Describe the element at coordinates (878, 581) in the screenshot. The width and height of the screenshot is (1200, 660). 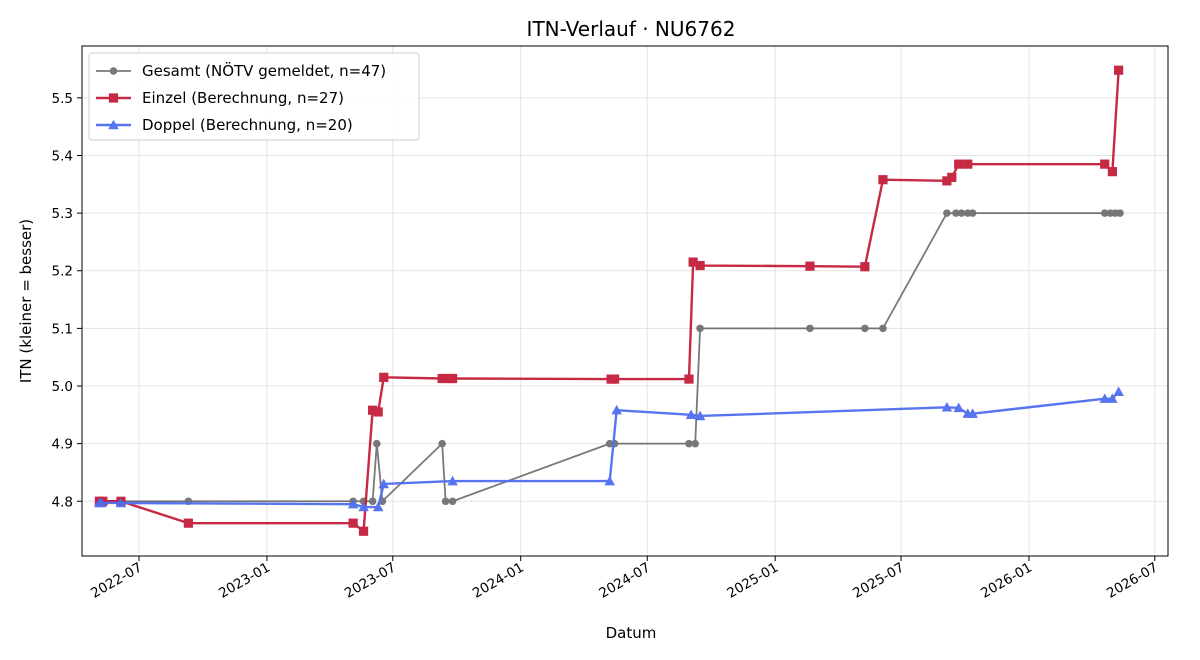
I see `x-tick-label: 2025-07` at that location.